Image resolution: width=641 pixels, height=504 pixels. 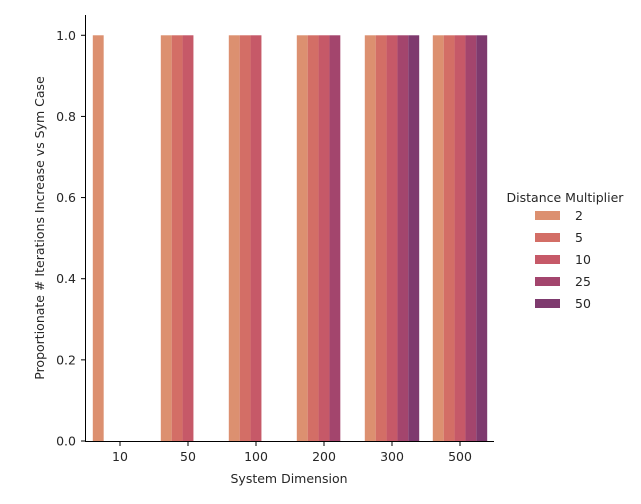 I want to click on x-tick-label: 300, so click(x=392, y=456).